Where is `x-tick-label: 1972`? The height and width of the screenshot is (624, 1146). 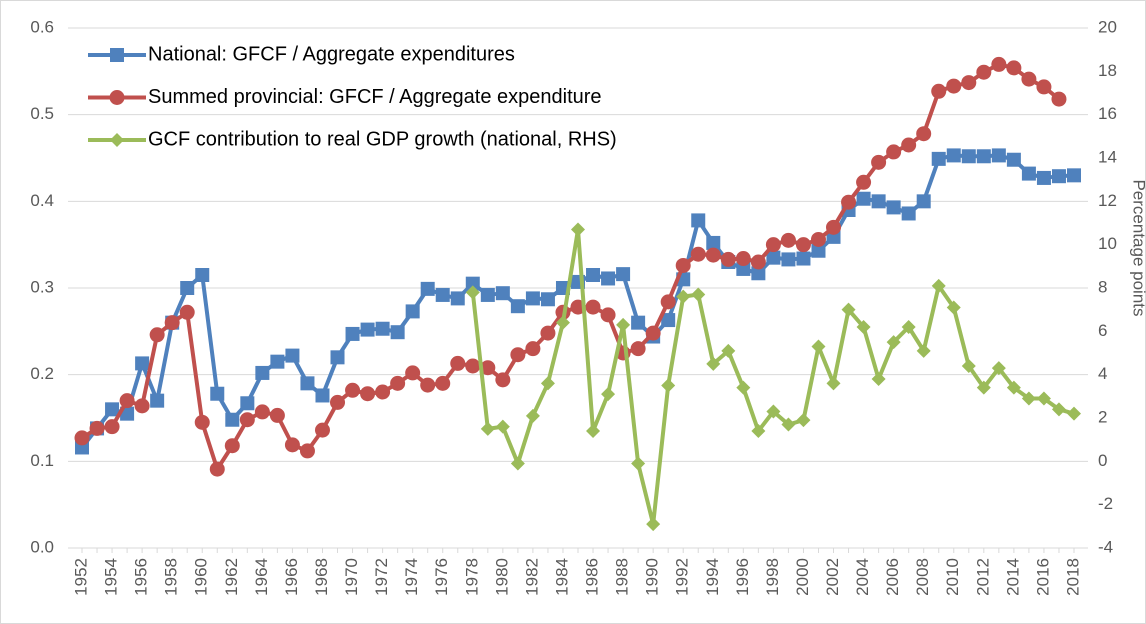
x-tick-label: 1972 is located at coordinates (381, 577).